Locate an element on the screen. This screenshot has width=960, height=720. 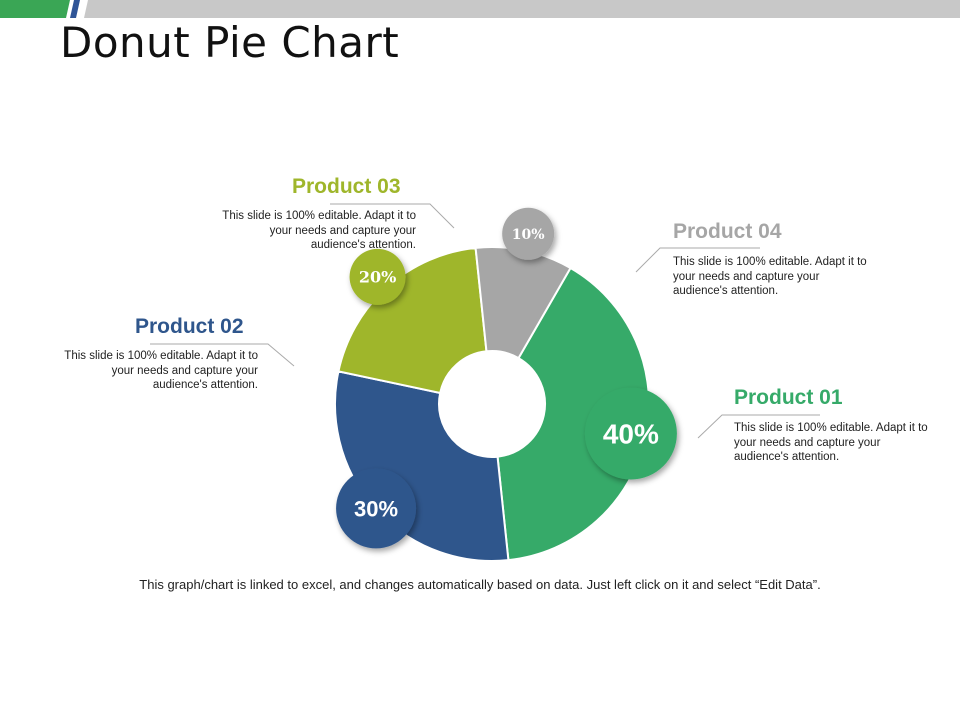
page-title: Donut Pie Chart is located at coordinates (230, 42).